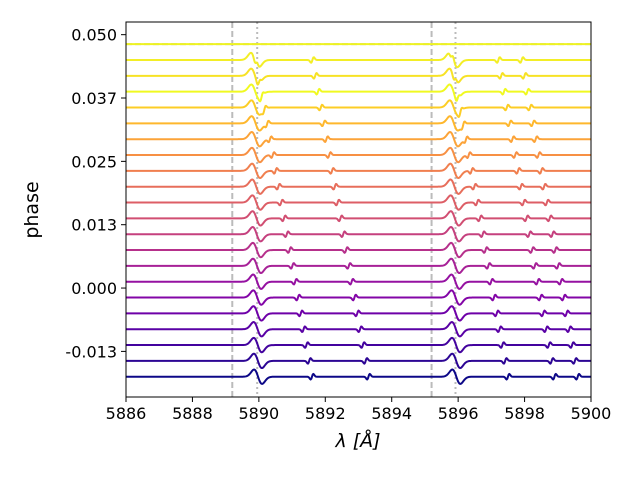  Describe the element at coordinates (325, 413) in the screenshot. I see `x-tick-label: 5892` at that location.